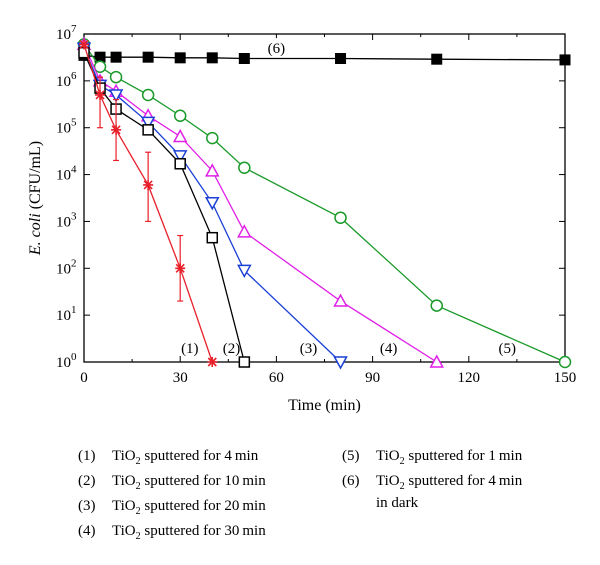  I want to click on legend-number: (3), so click(87, 506).